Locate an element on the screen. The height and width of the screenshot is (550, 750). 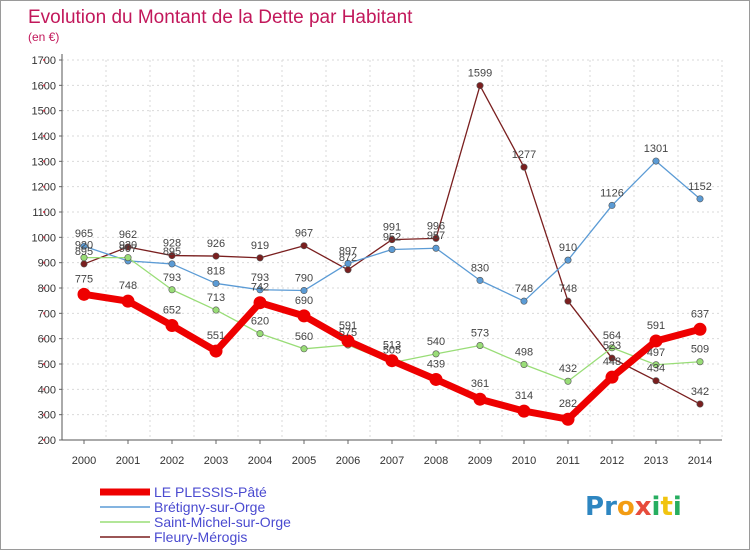
data-label-fleury-m-rogis: 991 is located at coordinates (392, 228).